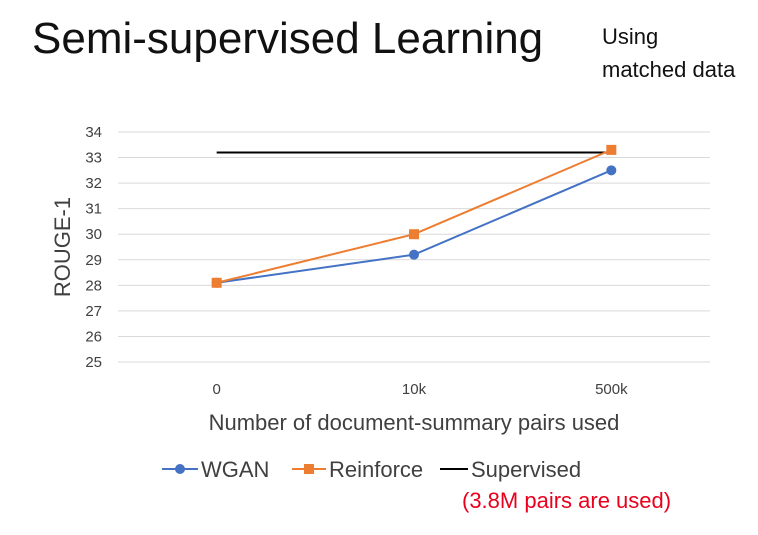 Image resolution: width=758 pixels, height=535 pixels. Describe the element at coordinates (93, 234) in the screenshot. I see `y-tick-label-30: 30` at that location.